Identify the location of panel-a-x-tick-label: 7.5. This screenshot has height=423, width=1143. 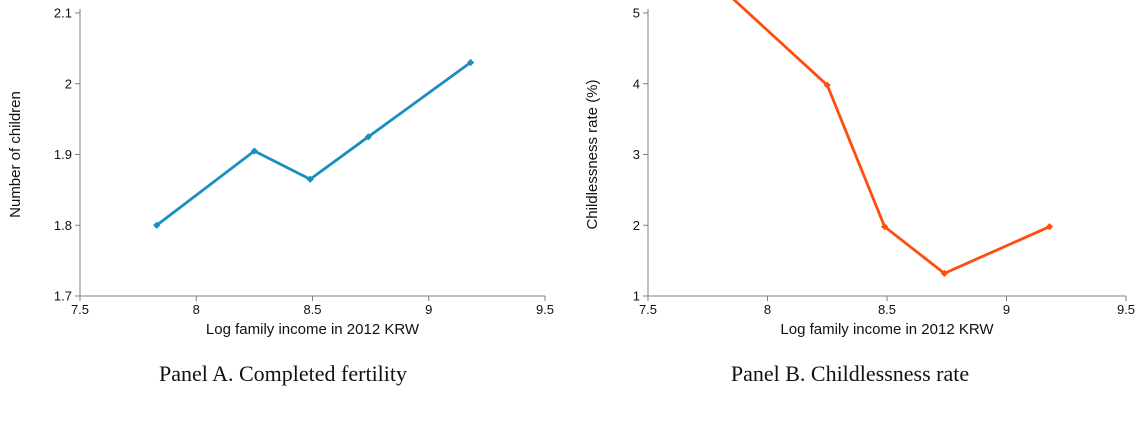
(80, 309).